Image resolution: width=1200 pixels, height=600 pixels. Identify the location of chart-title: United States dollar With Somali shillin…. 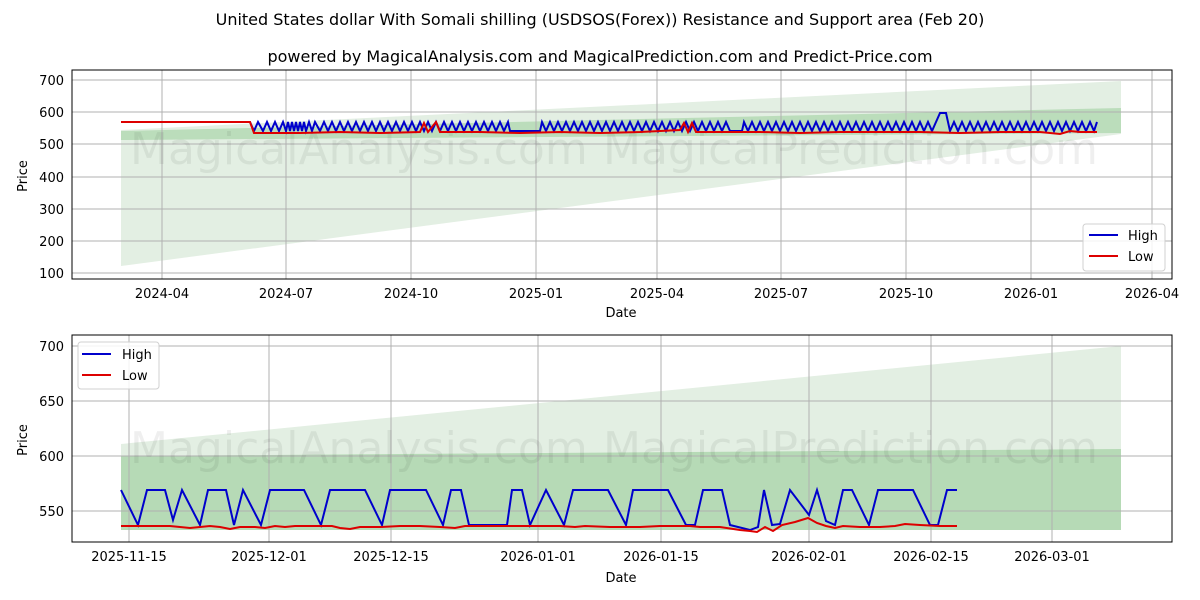
(600, 19).